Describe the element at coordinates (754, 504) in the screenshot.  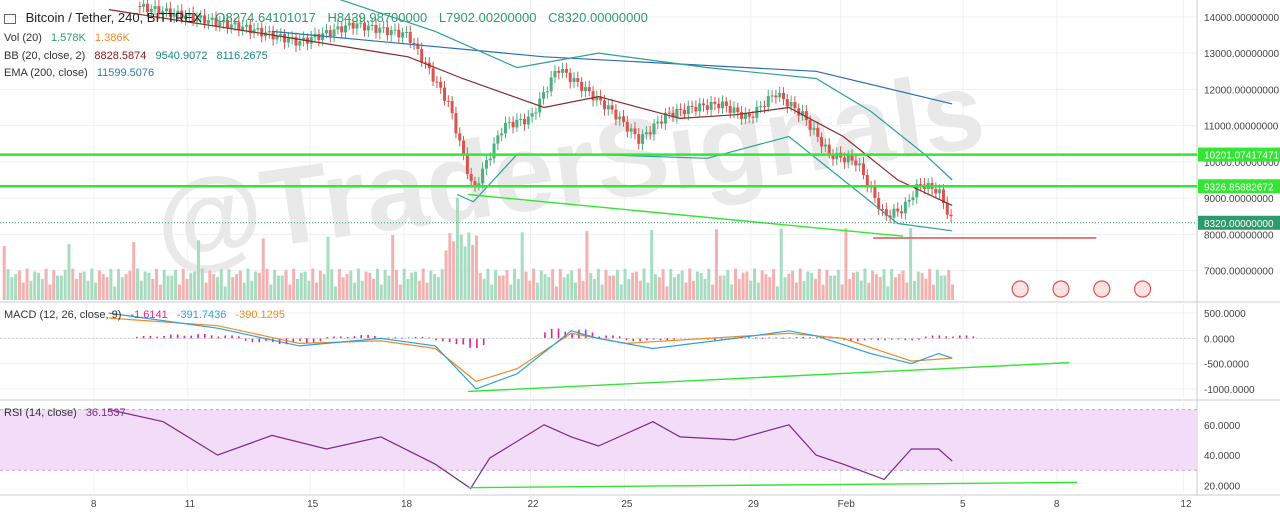
I see `x-tick-6: 29` at that location.